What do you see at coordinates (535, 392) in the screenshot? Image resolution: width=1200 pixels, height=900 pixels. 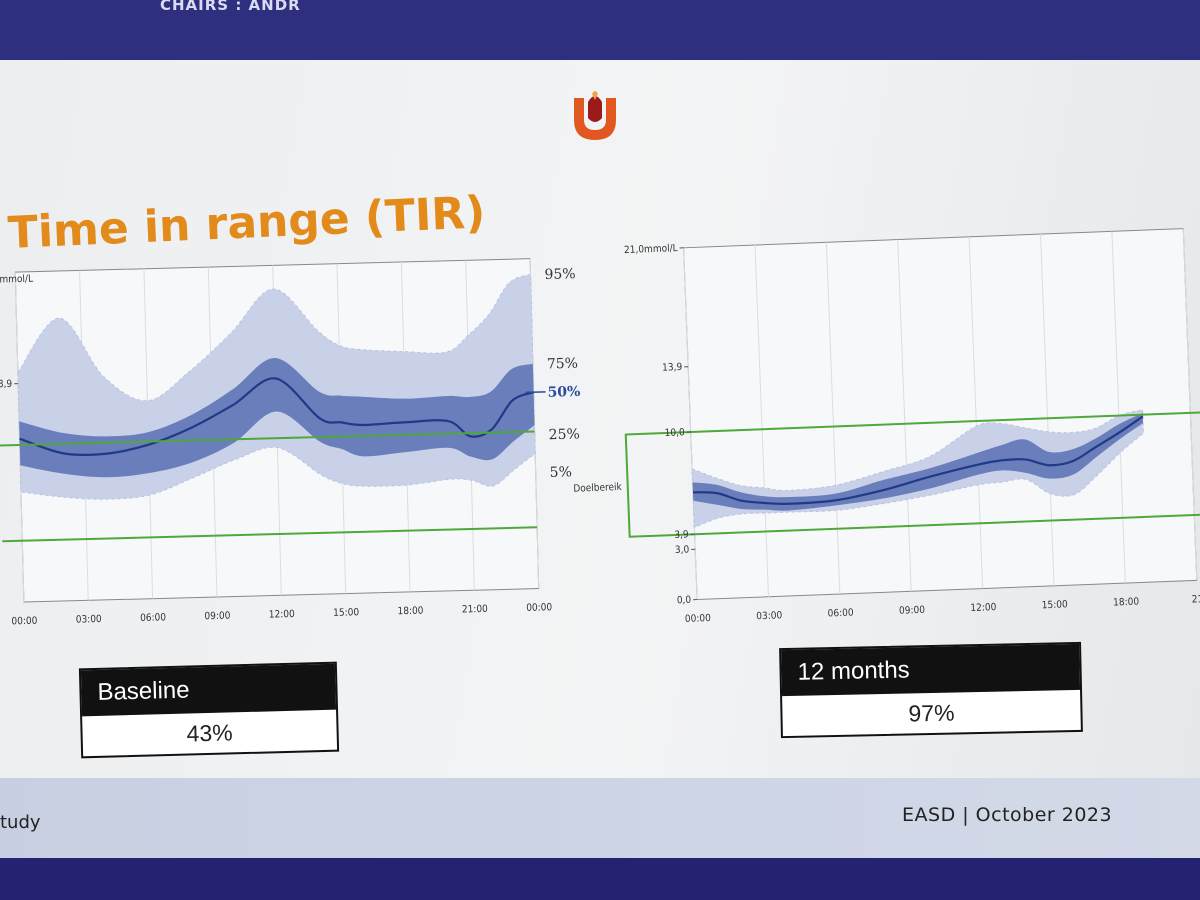 I see `median-leader-line` at bounding box center [535, 392].